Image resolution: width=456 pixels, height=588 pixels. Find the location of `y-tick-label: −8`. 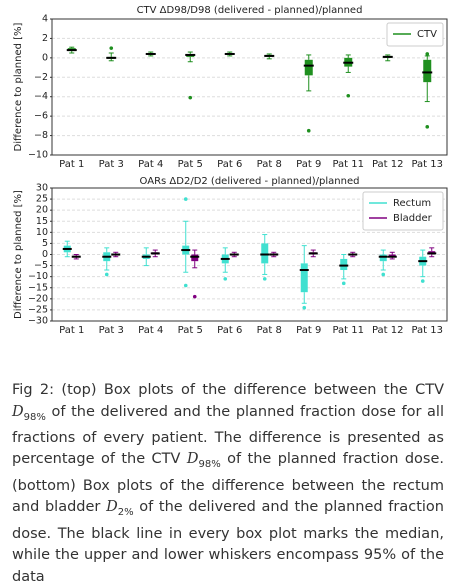

y-tick-label: −8 is located at coordinates (41, 135).